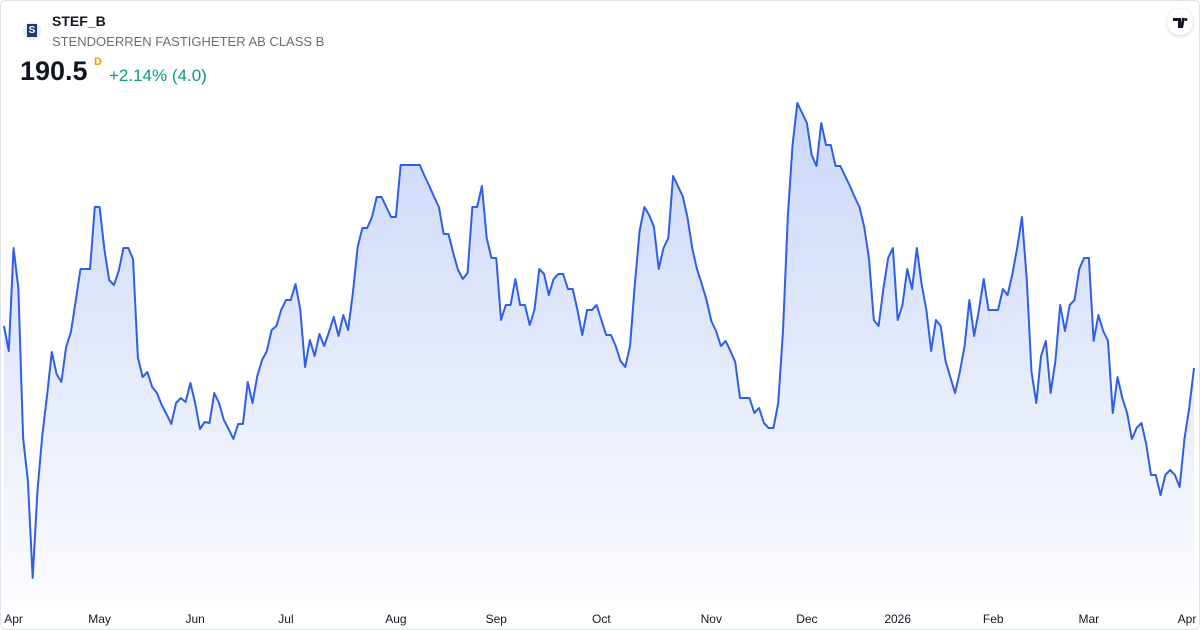  I want to click on price: 190.5, so click(54, 71).